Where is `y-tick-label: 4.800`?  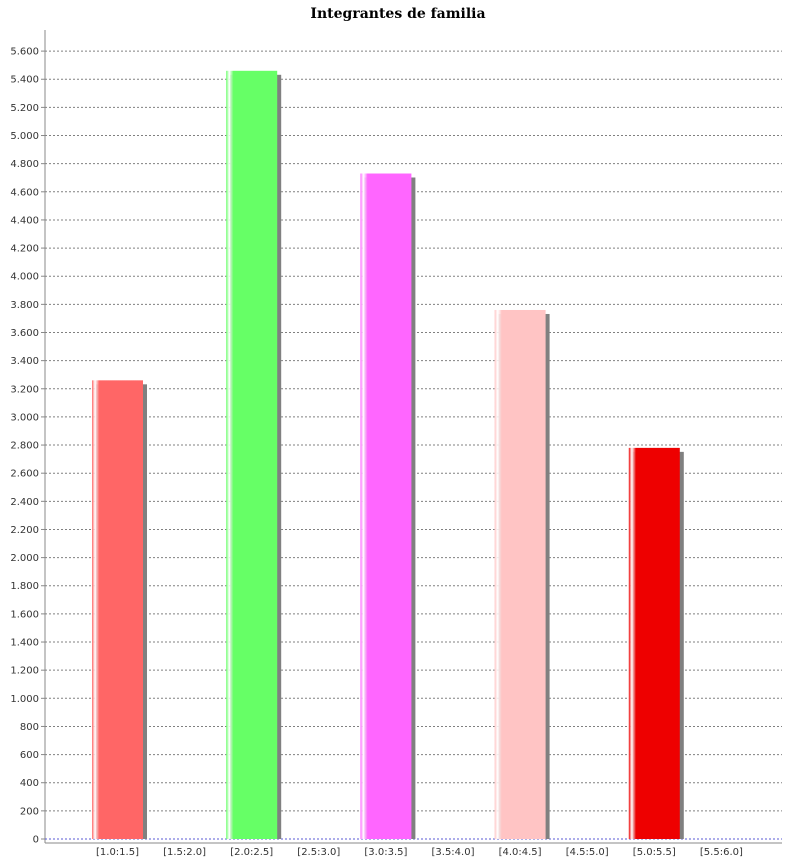
y-tick-label: 4.800 is located at coordinates (24, 164).